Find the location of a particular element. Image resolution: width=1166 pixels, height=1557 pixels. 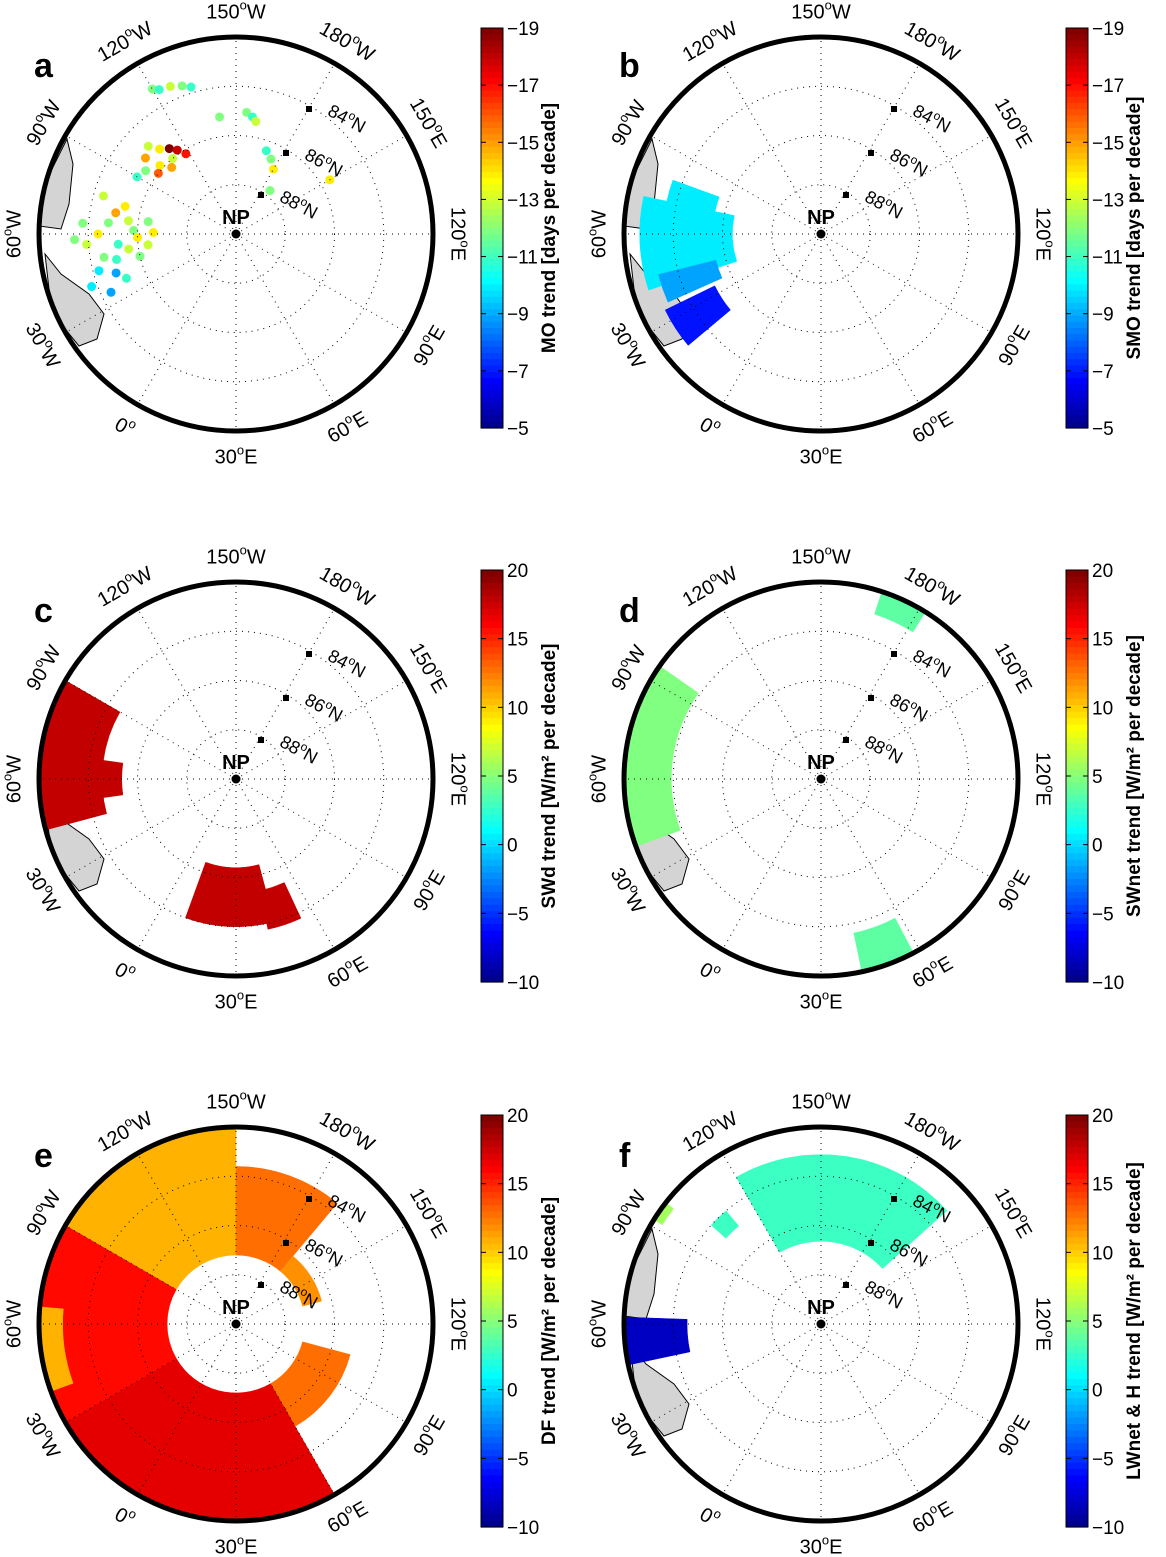

colorbar-tick-label: −9 is located at coordinates (1103, 315).